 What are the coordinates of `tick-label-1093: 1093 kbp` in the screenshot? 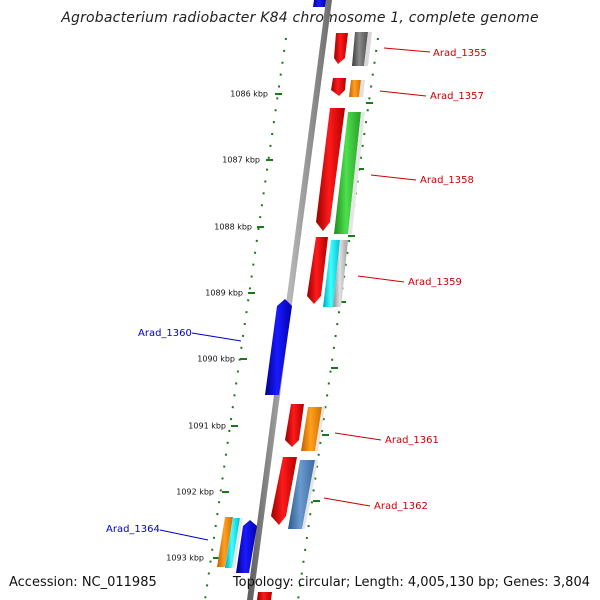 It's located at (185, 558).